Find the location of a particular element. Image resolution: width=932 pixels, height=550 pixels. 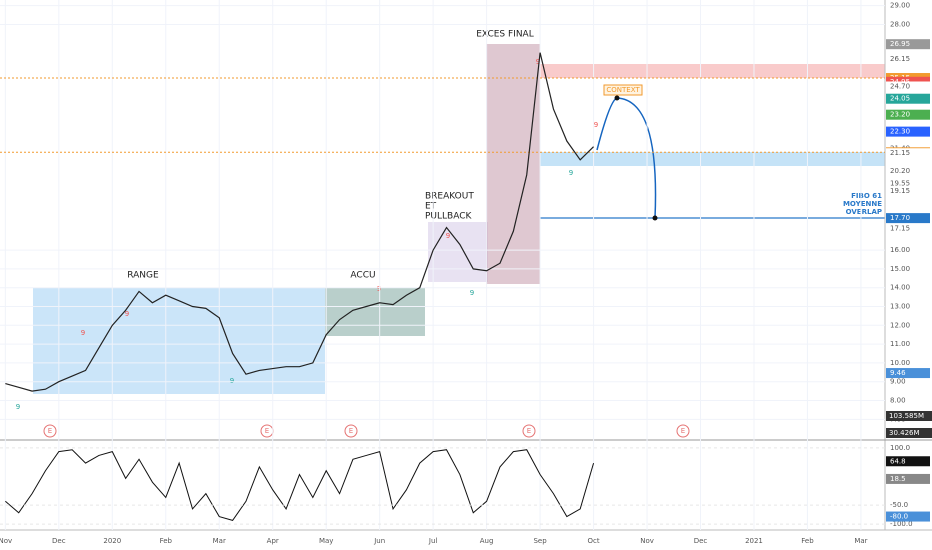

y-tick-label: 100.0 is located at coordinates (900, 448).